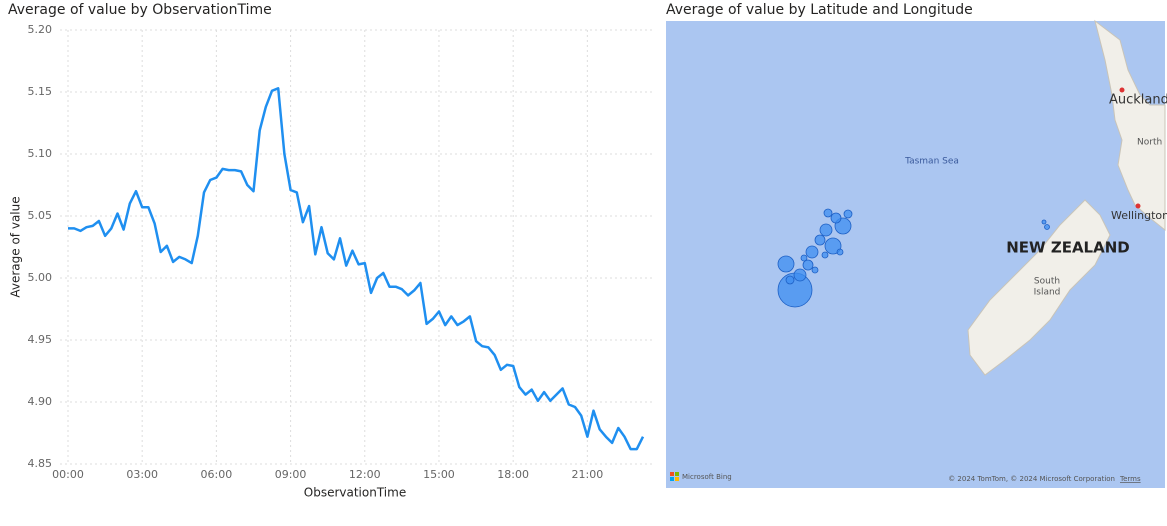 This screenshot has height=526, width=1167. Describe the element at coordinates (1067, 248) in the screenshot. I see `map-label: NEW ZEALAND` at that location.